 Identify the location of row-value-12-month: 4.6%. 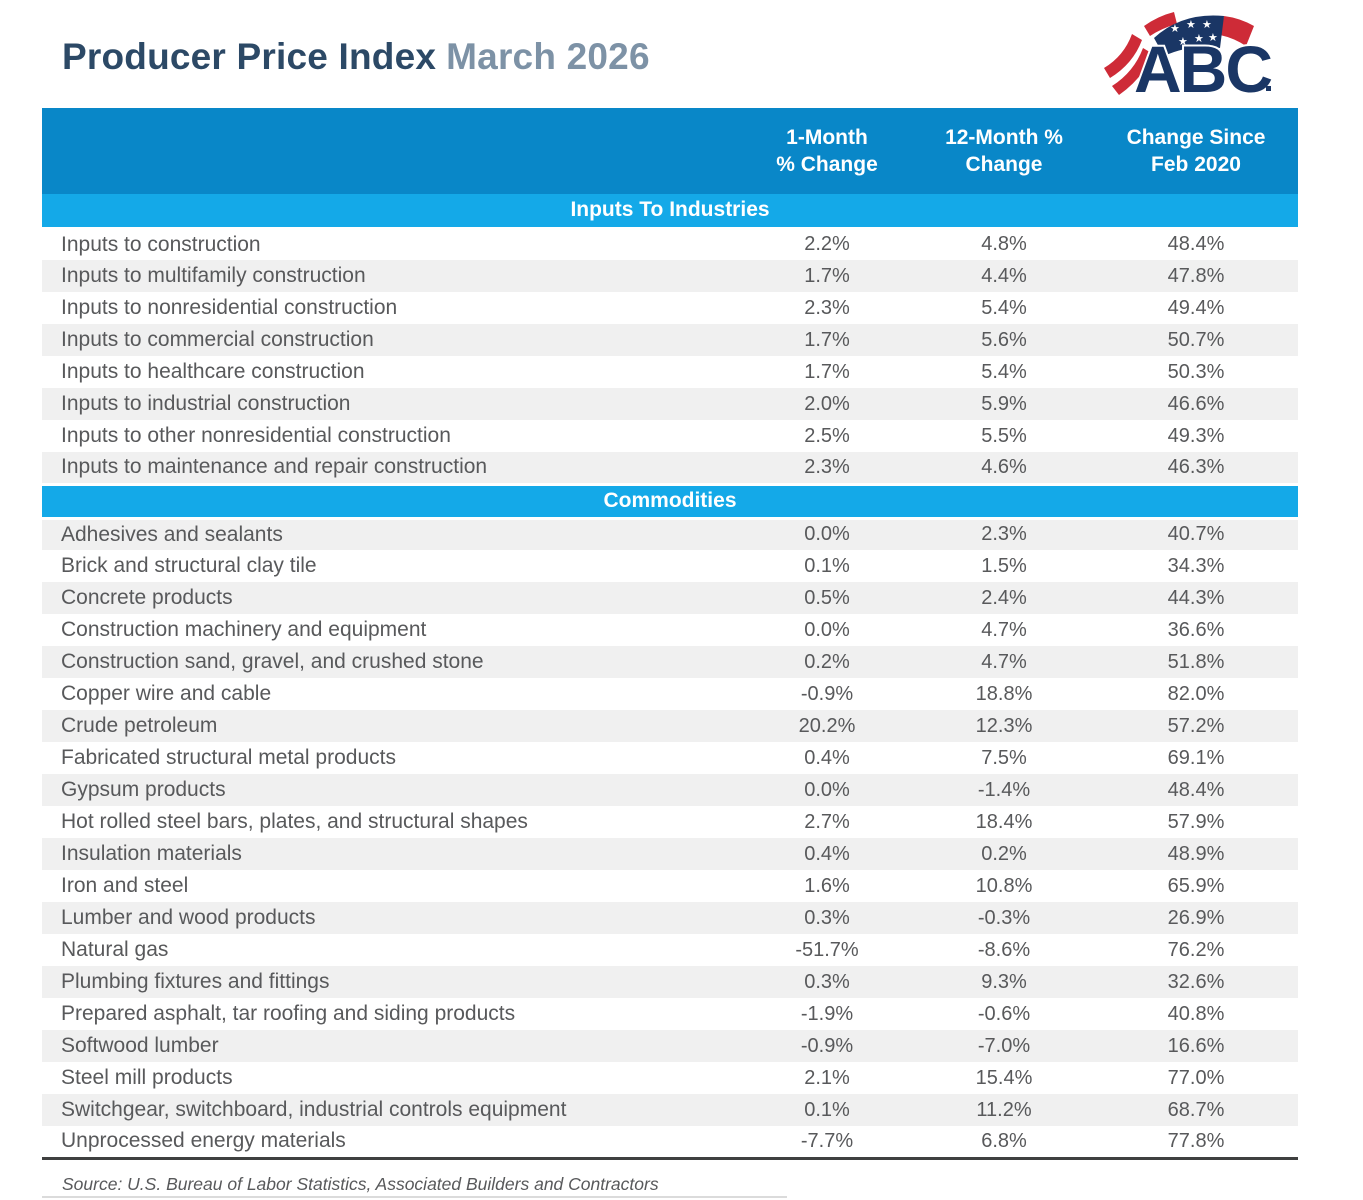
(1004, 468).